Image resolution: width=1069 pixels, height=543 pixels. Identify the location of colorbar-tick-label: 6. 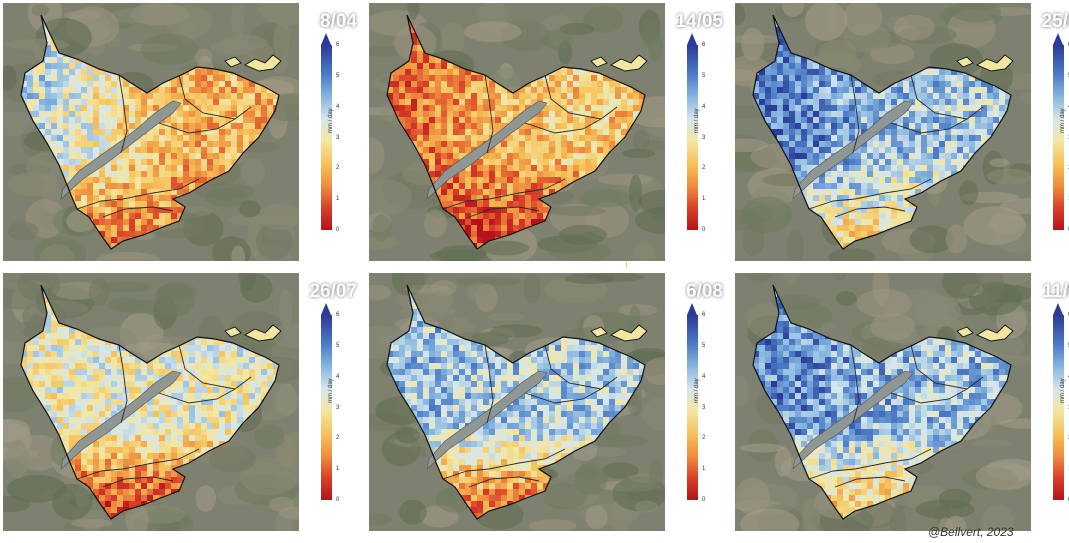
(338, 45).